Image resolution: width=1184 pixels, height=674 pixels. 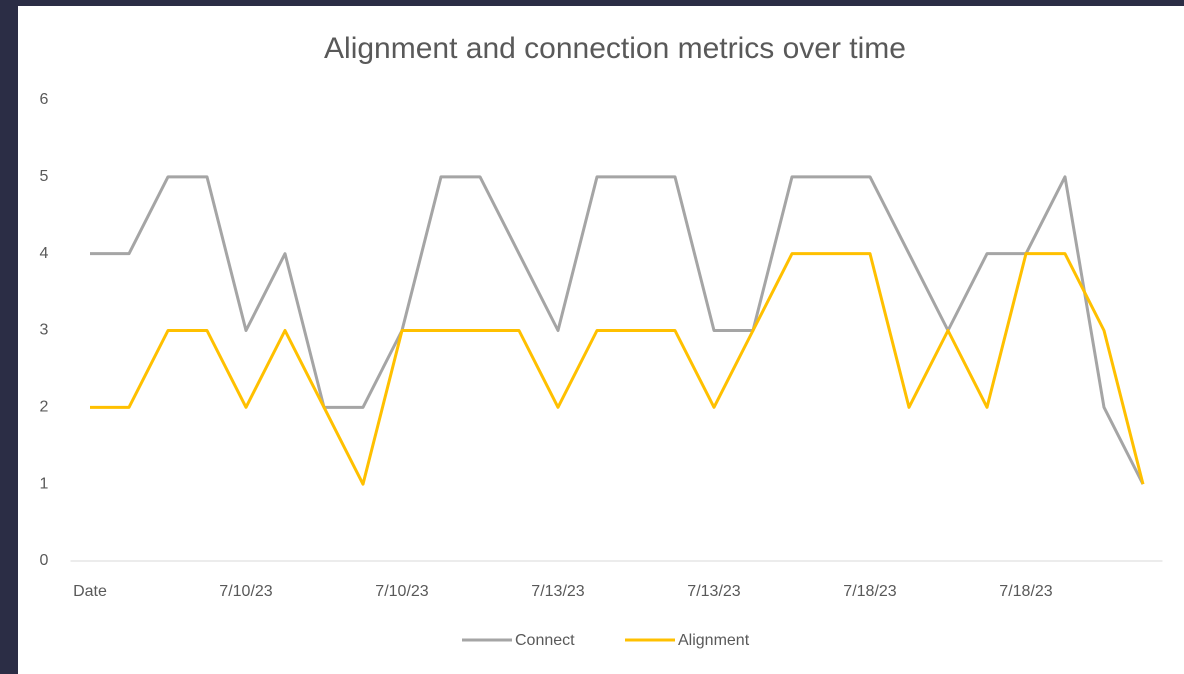 I want to click on y-tick-label: 3, so click(x=44, y=330).